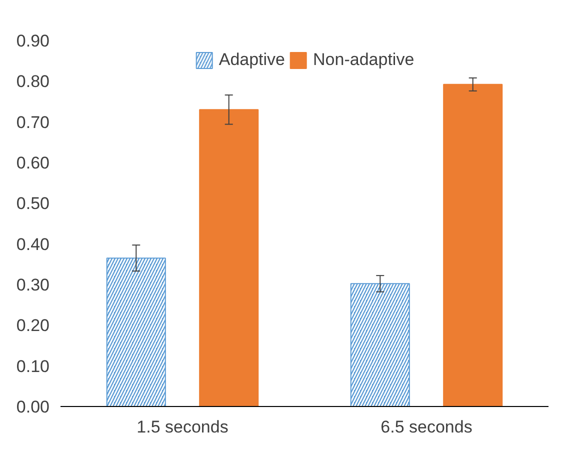  Describe the element at coordinates (33, 366) in the screenshot. I see `y-tick-label: 0.10` at that location.